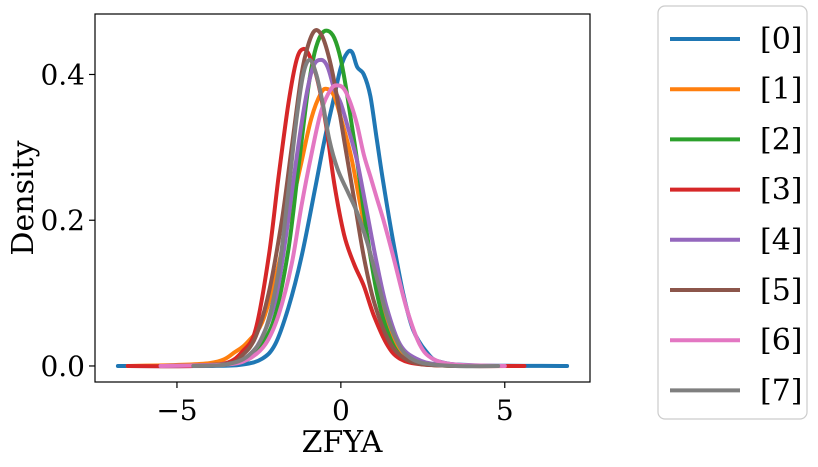 The width and height of the screenshot is (818, 467). What do you see at coordinates (176, 410) in the screenshot?
I see `x-tick-label-0: −5` at bounding box center [176, 410].